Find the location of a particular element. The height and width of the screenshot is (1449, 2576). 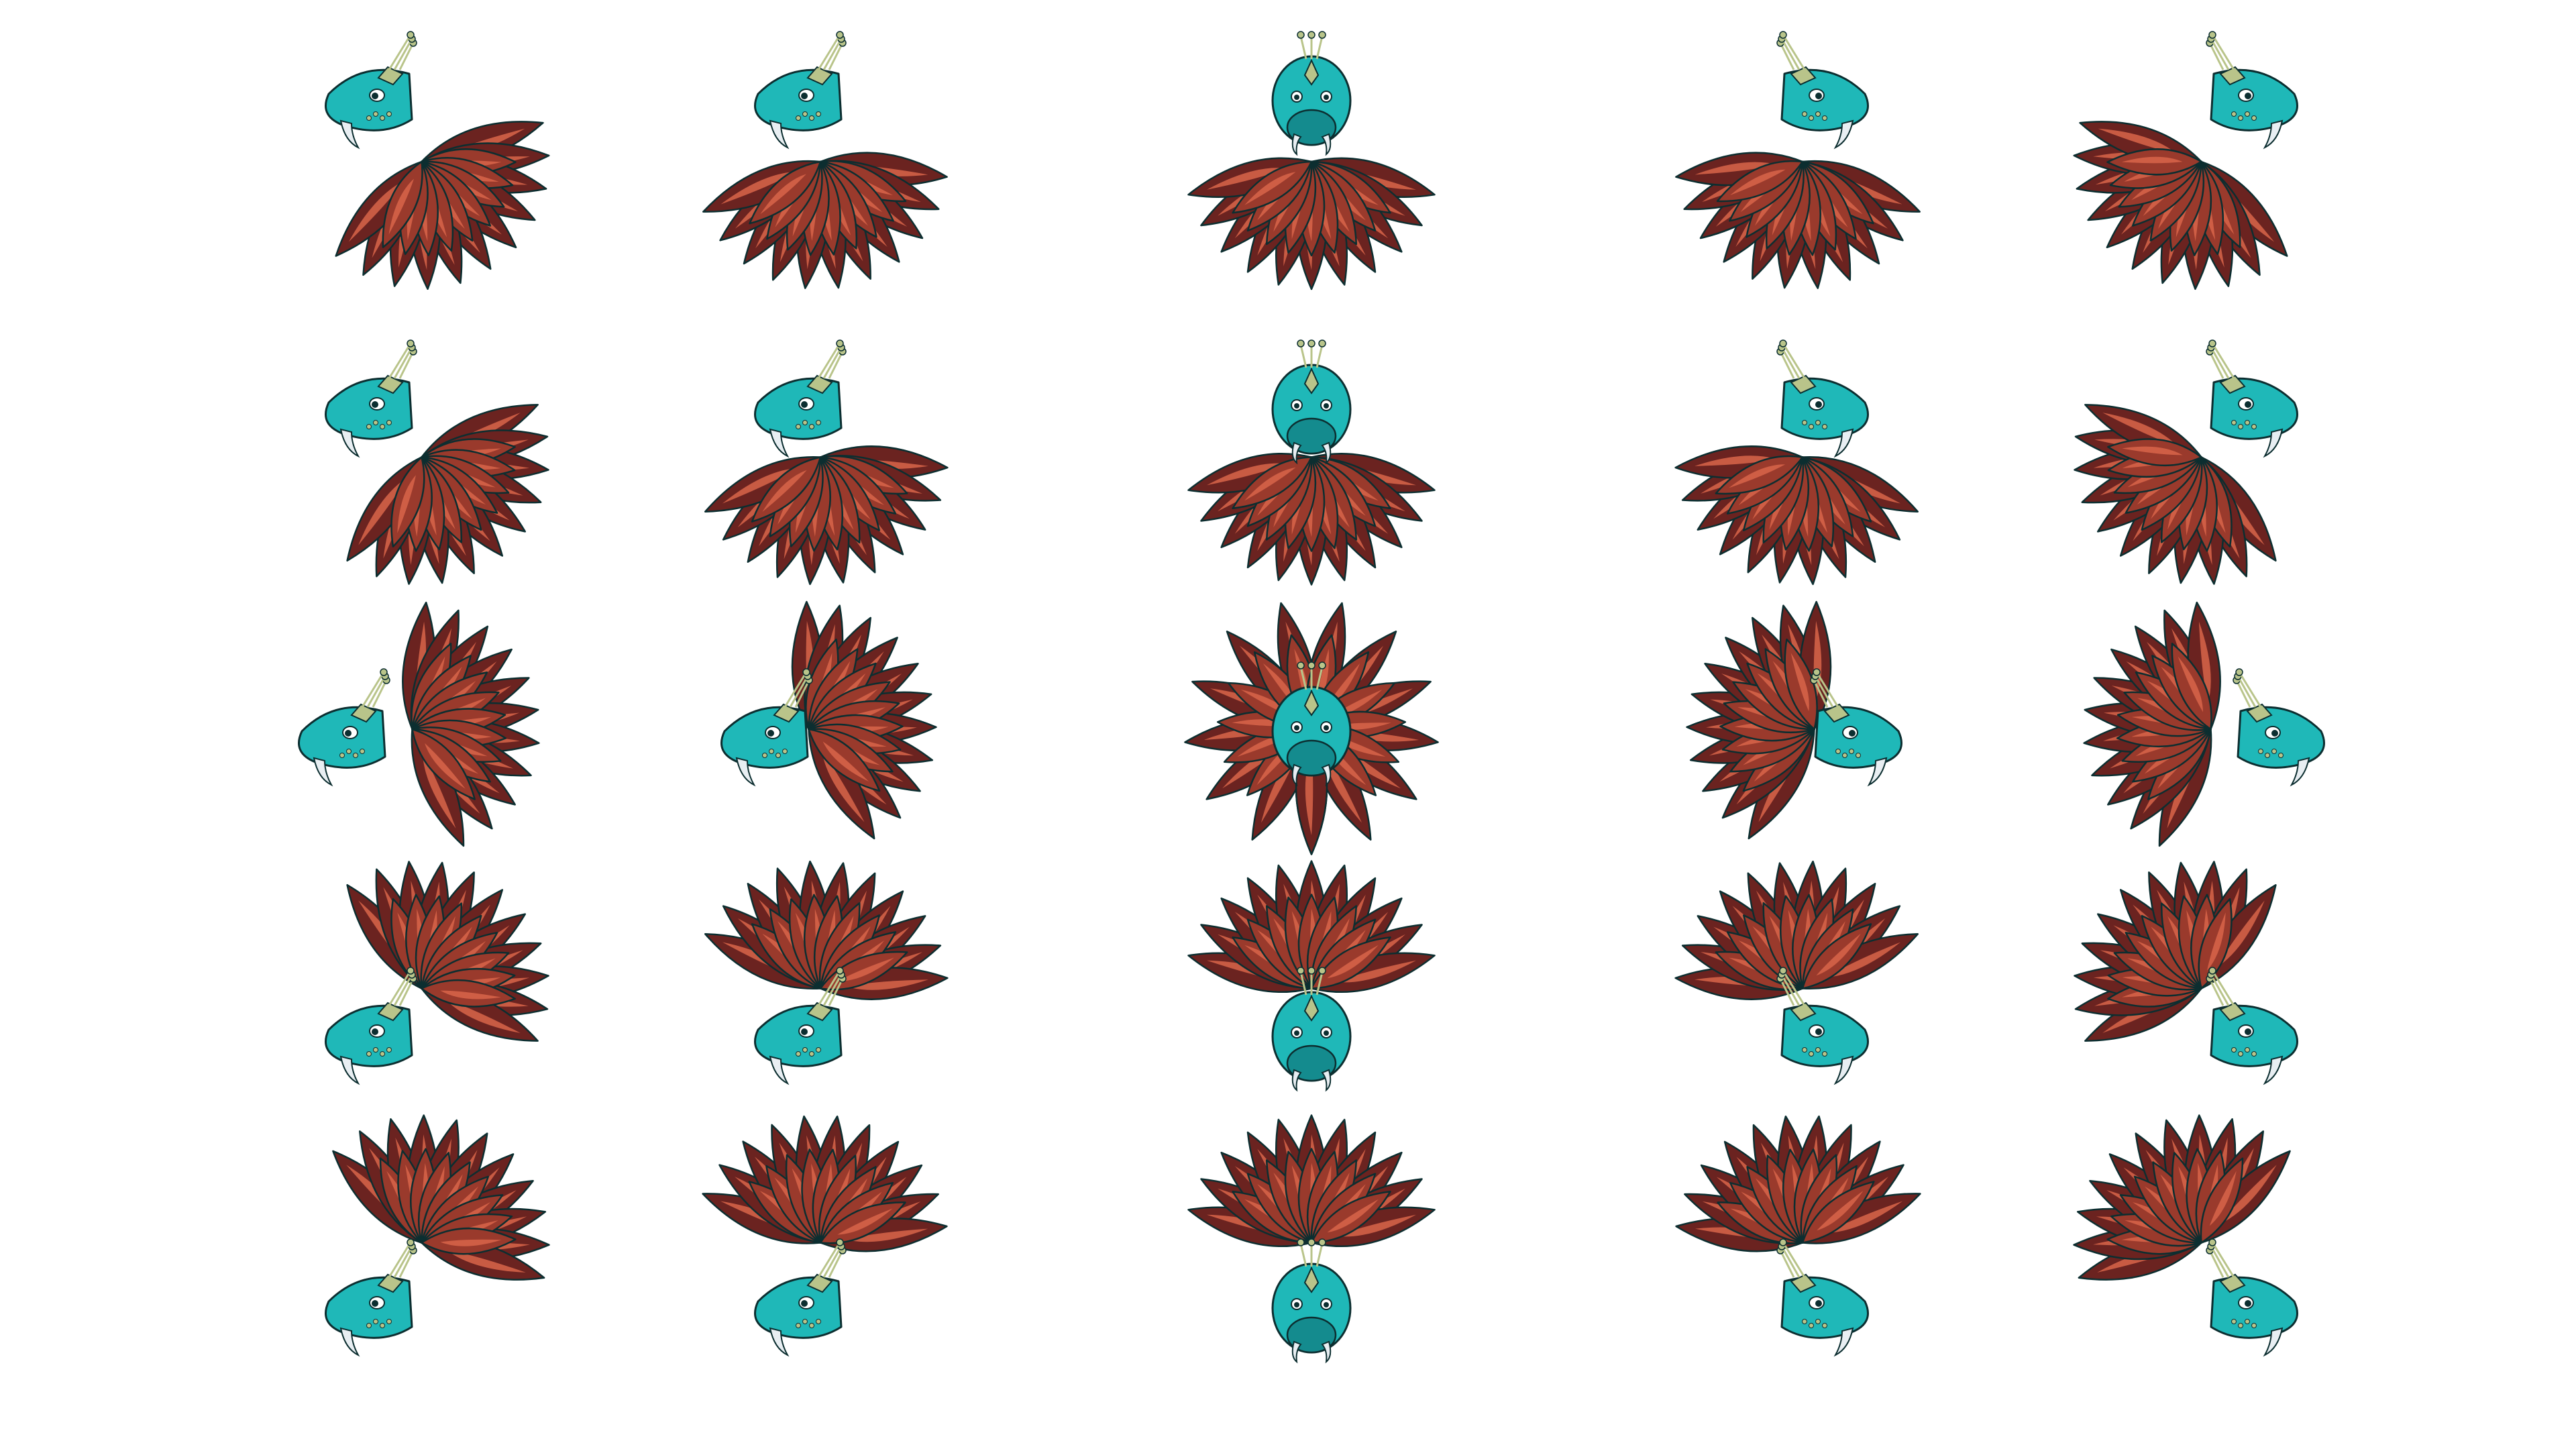

creature-sprite-side-front-left is located at coordinates (825, 724).